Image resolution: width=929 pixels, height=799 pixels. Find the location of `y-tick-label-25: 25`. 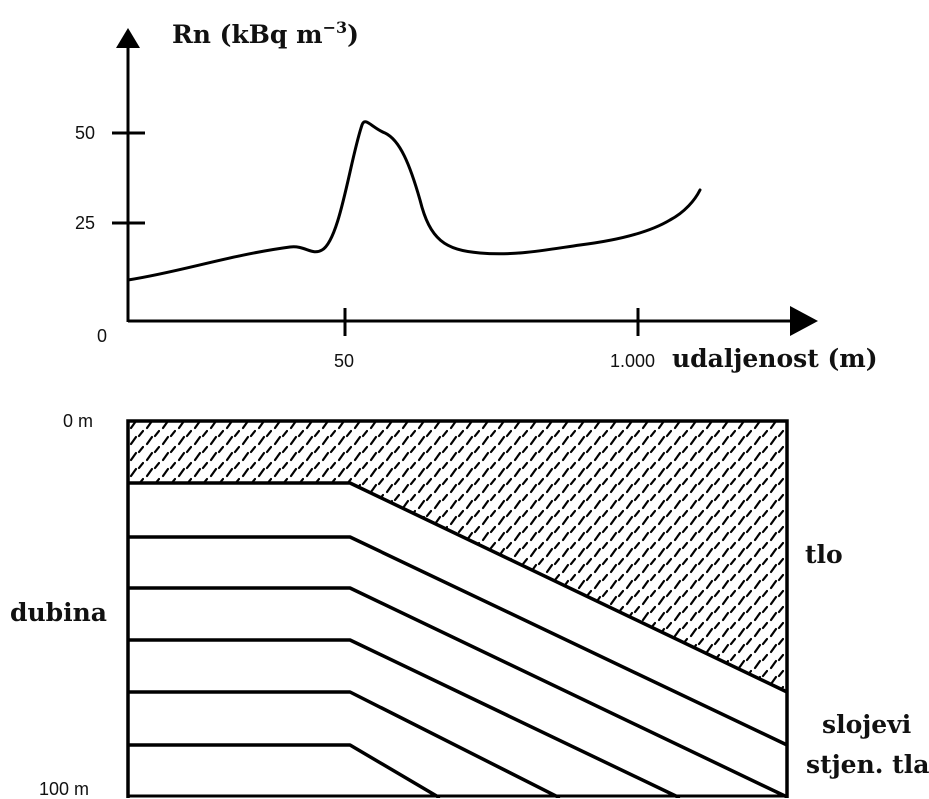

y-tick-label-25: 25 is located at coordinates (85, 223).